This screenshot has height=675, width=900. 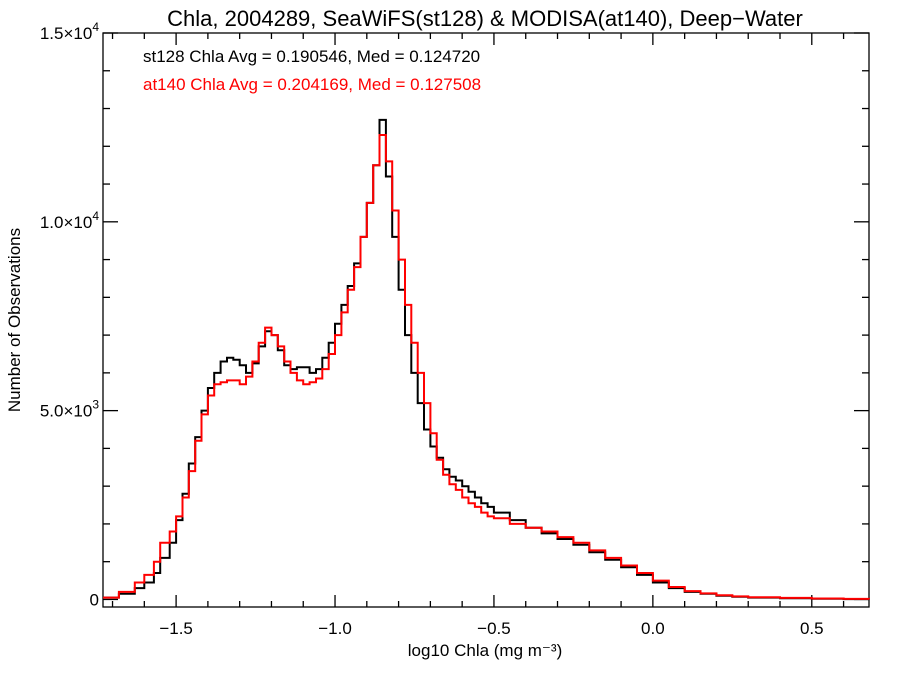 What do you see at coordinates (94, 599) in the screenshot?
I see `y-tick-label: 0` at bounding box center [94, 599].